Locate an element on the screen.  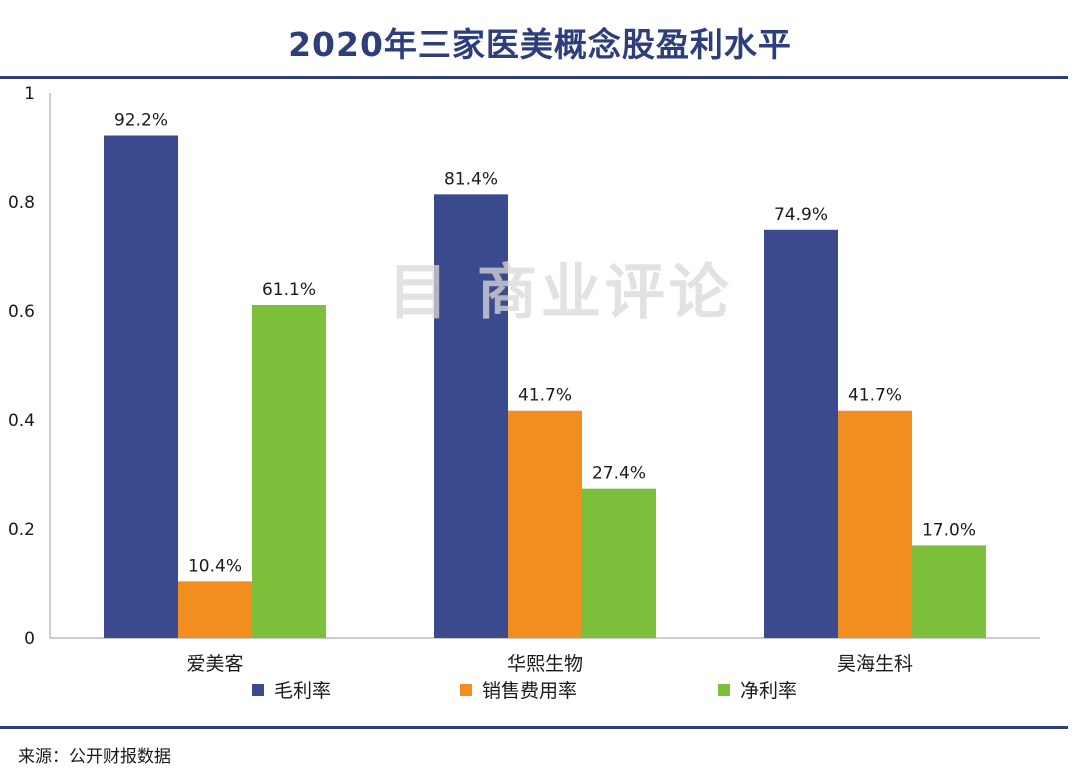
y-tick-label: 1 is located at coordinates (29, 94).